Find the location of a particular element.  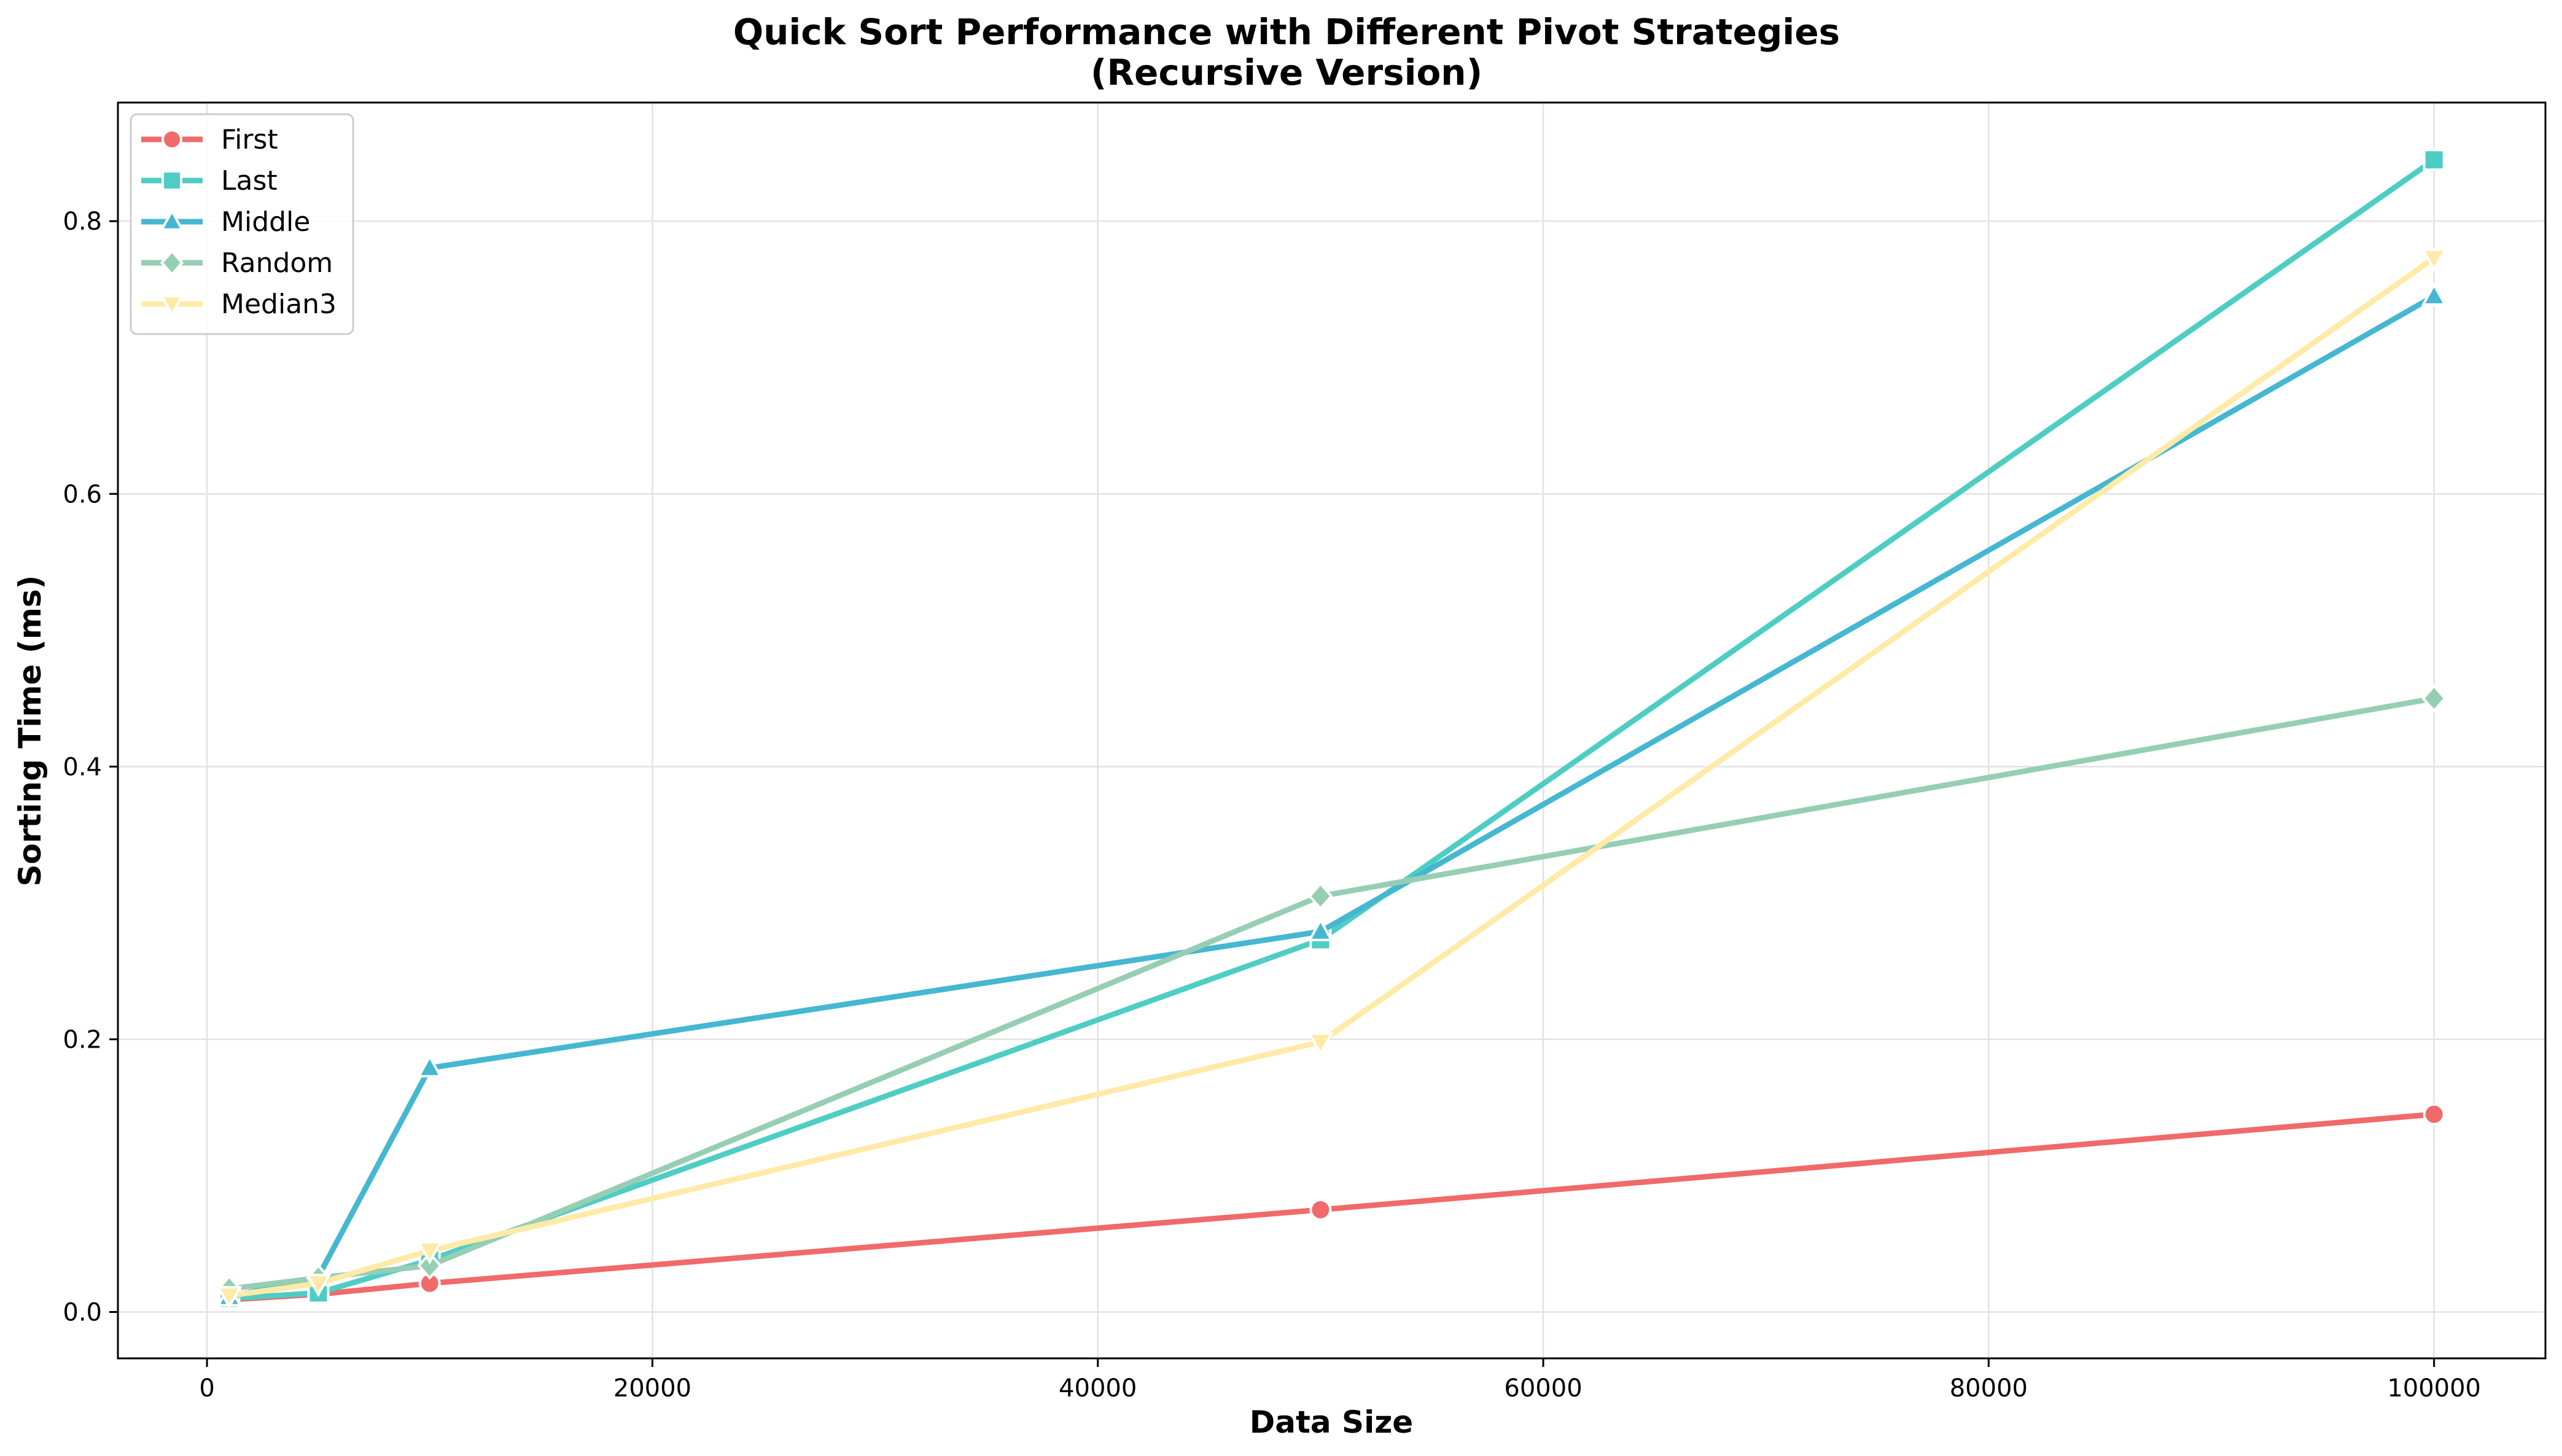

x-axis-label: Data Size is located at coordinates (1331, 1422).